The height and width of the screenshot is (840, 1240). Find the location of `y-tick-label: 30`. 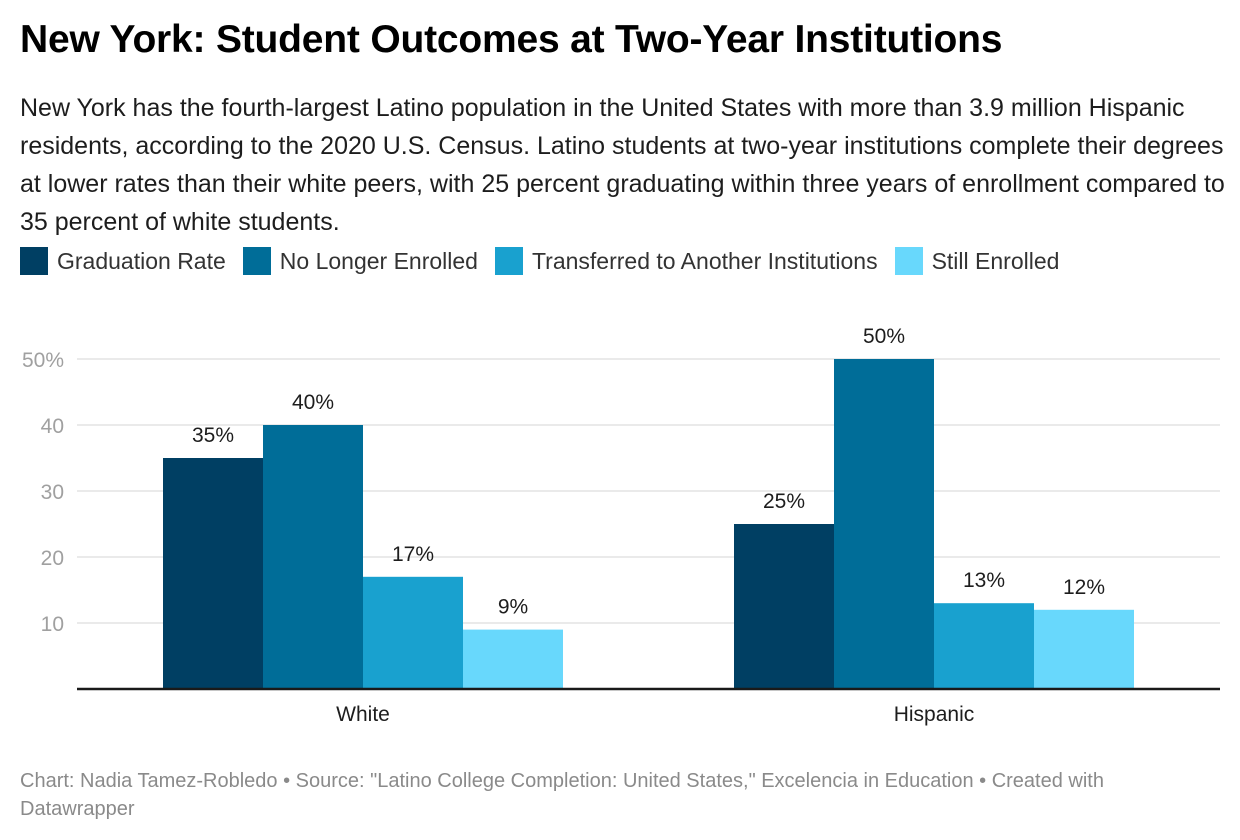

y-tick-label: 30 is located at coordinates (52, 492).